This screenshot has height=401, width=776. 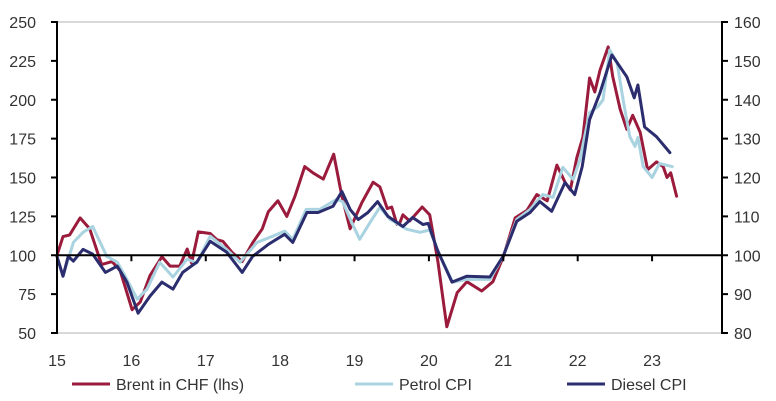 What do you see at coordinates (27, 295) in the screenshot?
I see `left-tick-label: 75` at bounding box center [27, 295].